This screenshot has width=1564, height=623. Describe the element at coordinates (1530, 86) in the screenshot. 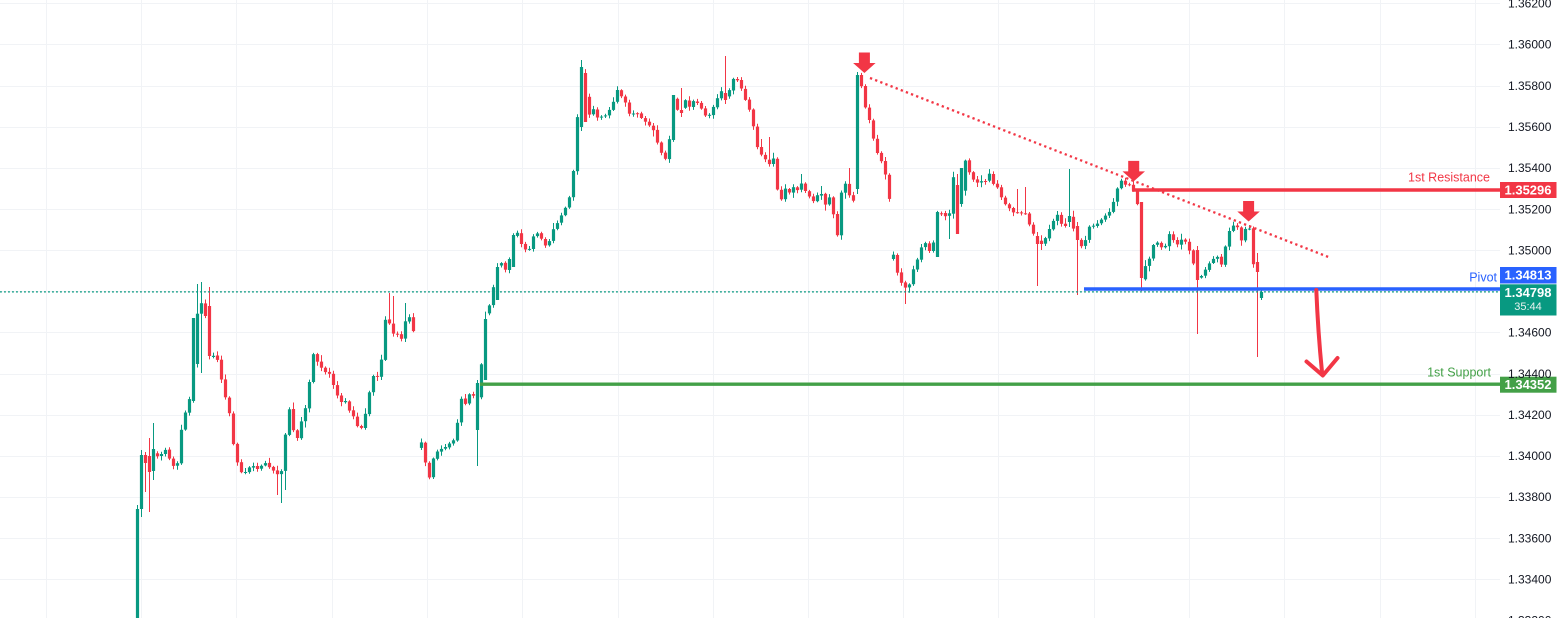

I see `svg-text: 1.35800` at that location.